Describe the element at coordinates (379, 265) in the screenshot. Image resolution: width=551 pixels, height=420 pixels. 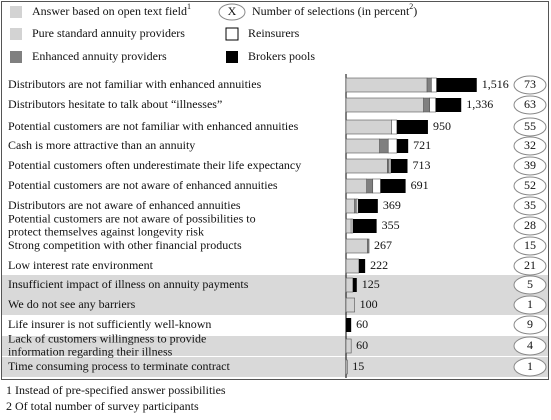
I see `total-label: 222` at that location.